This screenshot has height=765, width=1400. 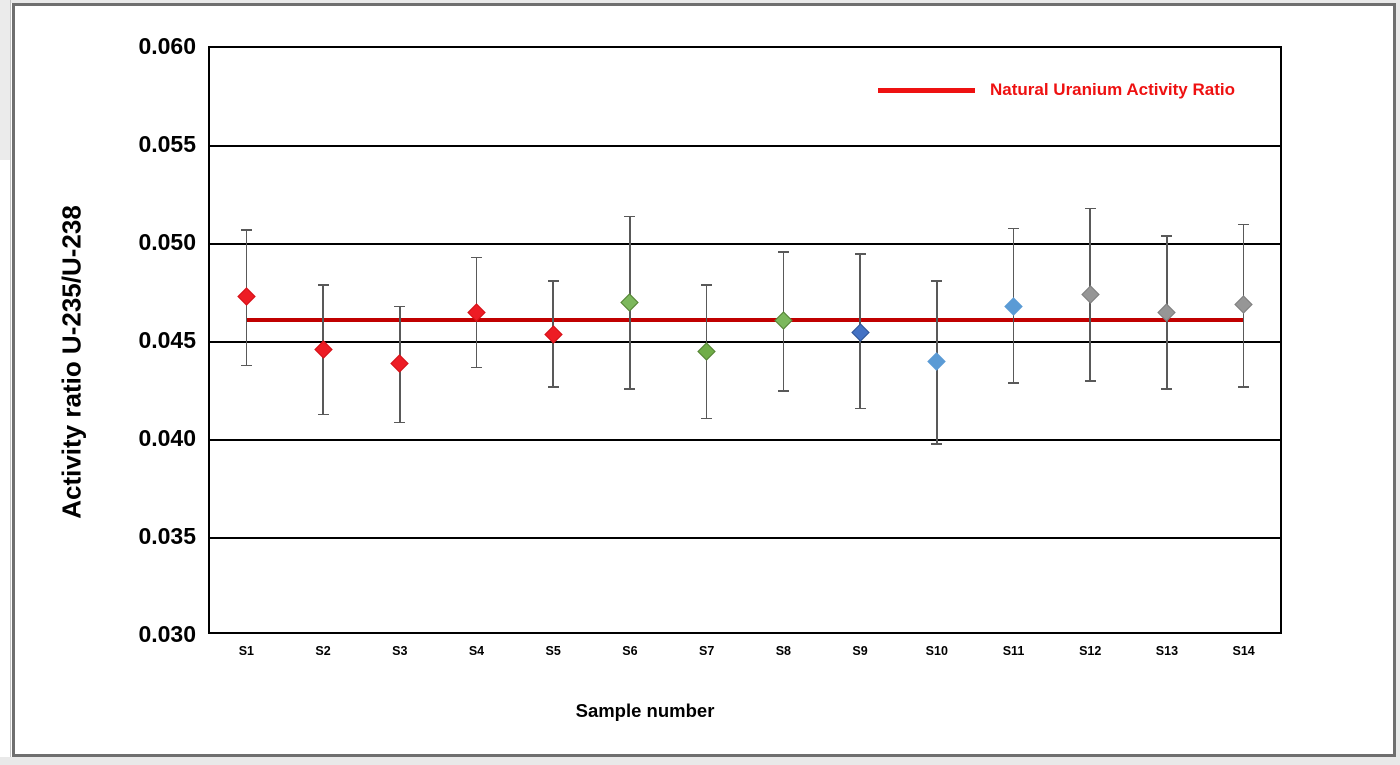 What do you see at coordinates (1398, 382) in the screenshot?
I see `sheet-edge-right` at bounding box center [1398, 382].